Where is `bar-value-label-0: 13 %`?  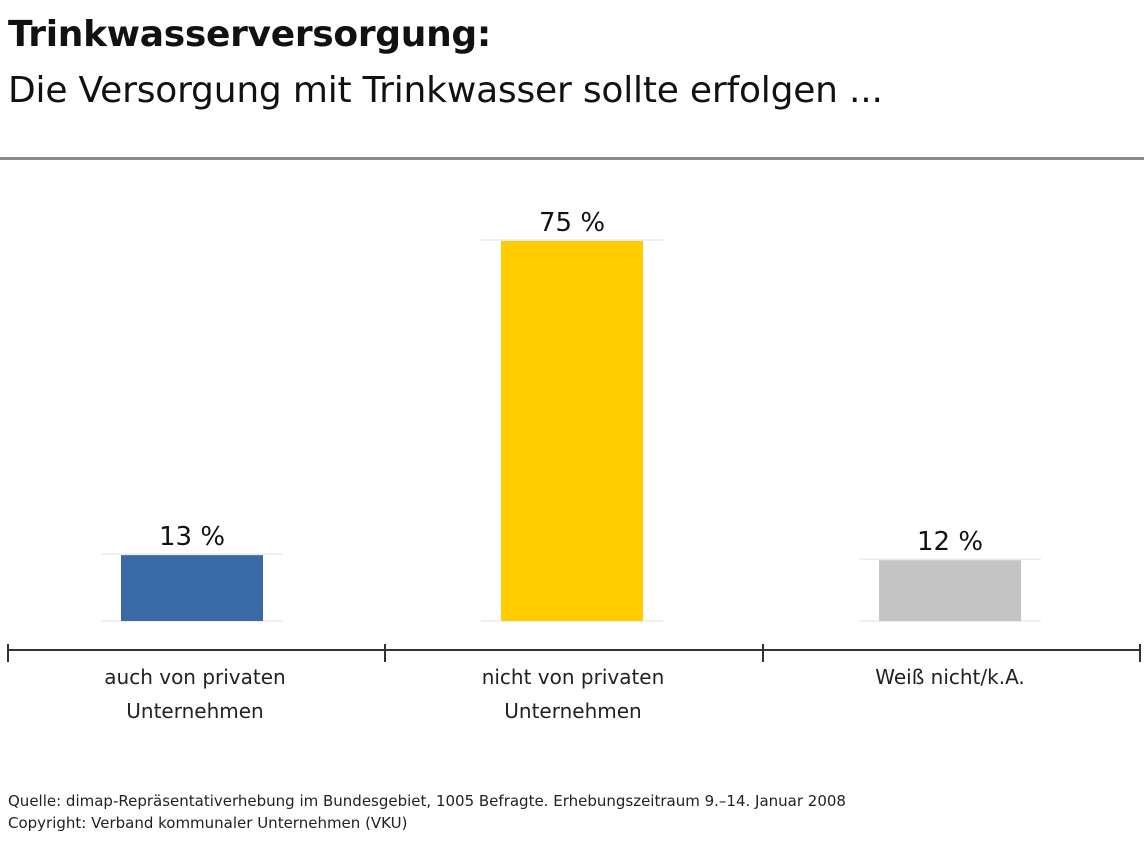
bar-value-label-0: 13 % is located at coordinates (192, 537).